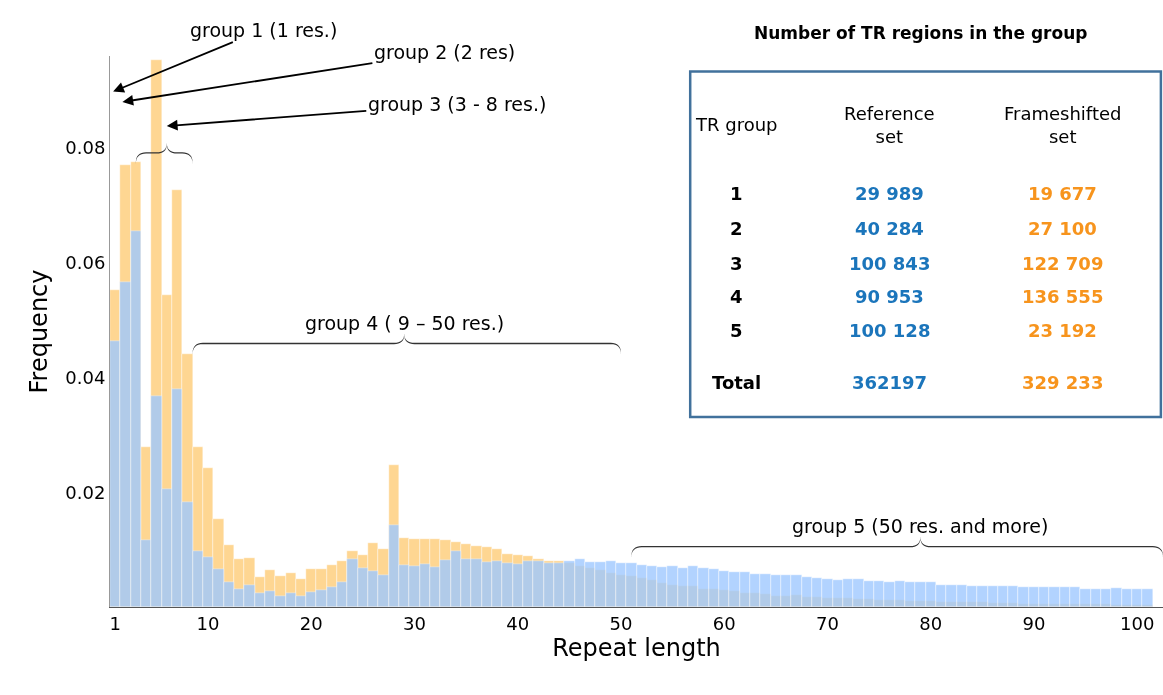 Image resolution: width=1163 pixels, height=695 pixels. Describe the element at coordinates (921, 33) in the screenshot. I see `text: Number of TR regions in the group` at that location.